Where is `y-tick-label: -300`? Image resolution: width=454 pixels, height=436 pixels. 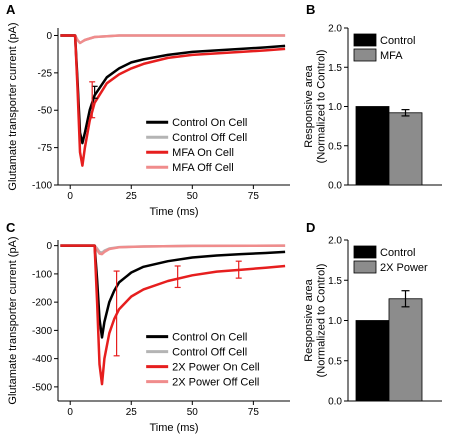
y-tick-label: -300 is located at coordinates (42, 331).